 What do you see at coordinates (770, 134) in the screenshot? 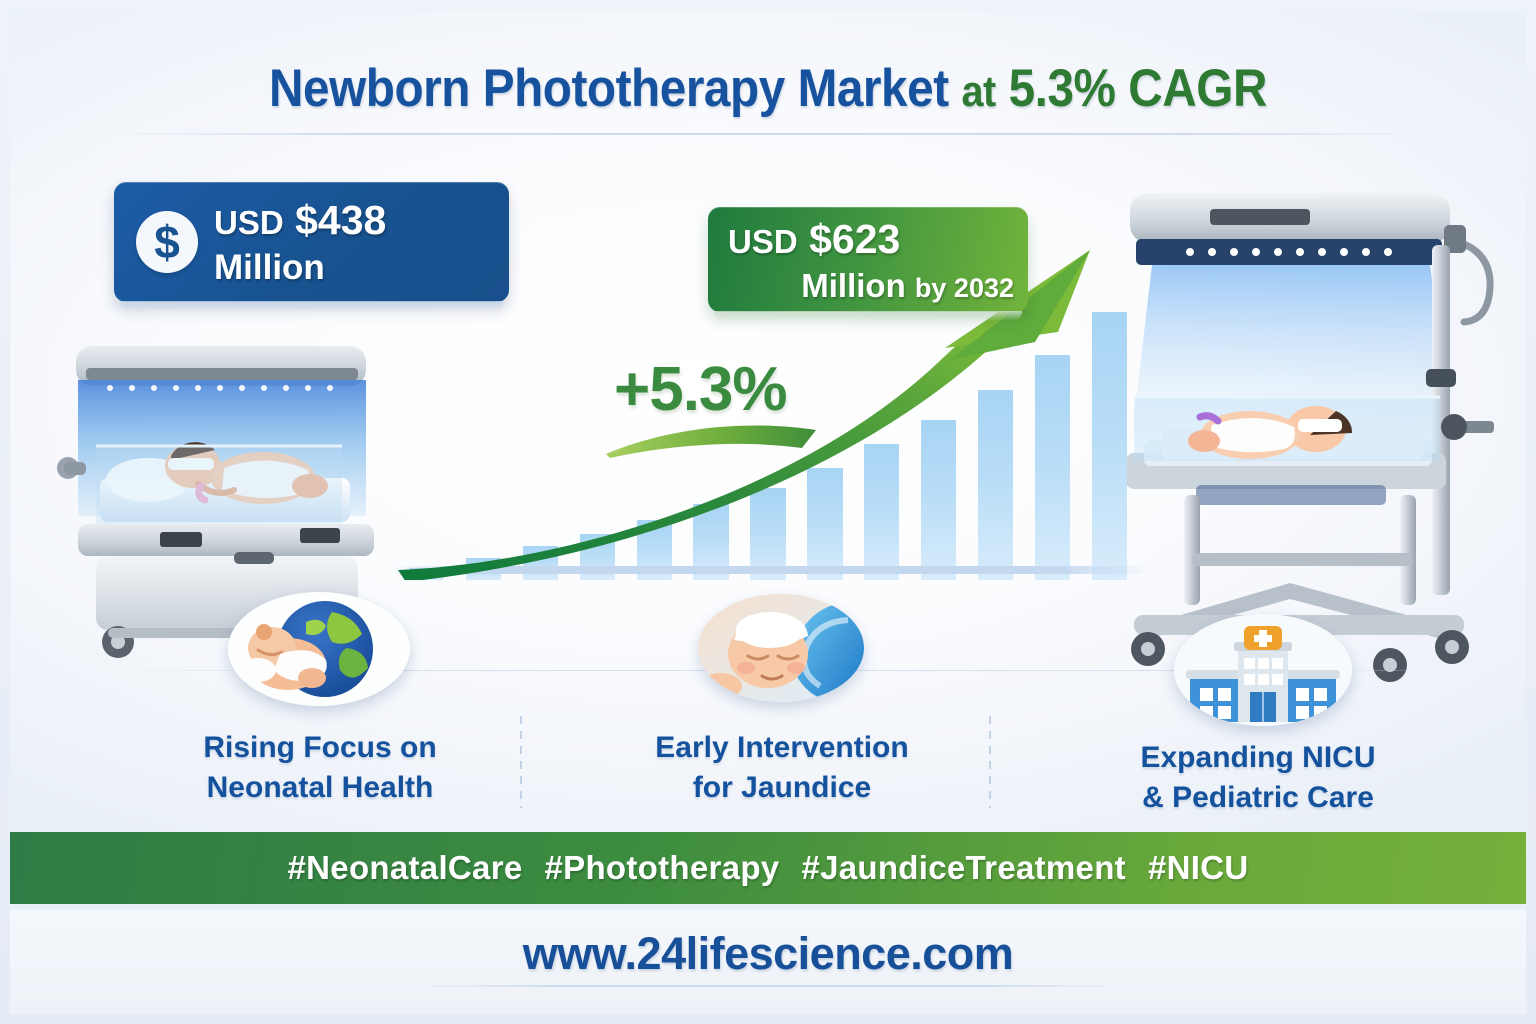
I see `title-divider` at bounding box center [770, 134].